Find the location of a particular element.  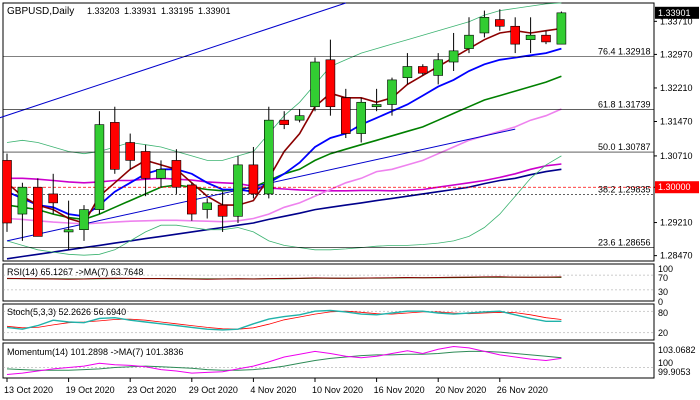

fib-label-0: 76.4 1.32918 is located at coordinates (624, 52).